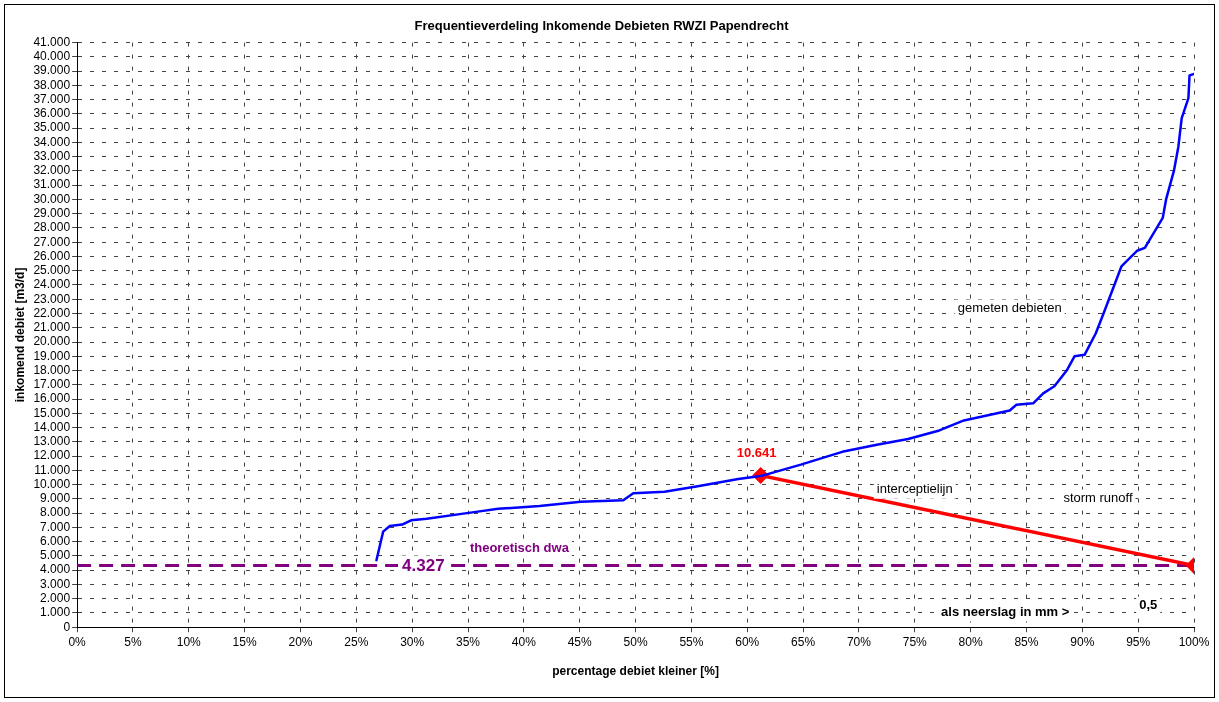  I want to click on y-tick-label: 24.000, so click(52, 284).